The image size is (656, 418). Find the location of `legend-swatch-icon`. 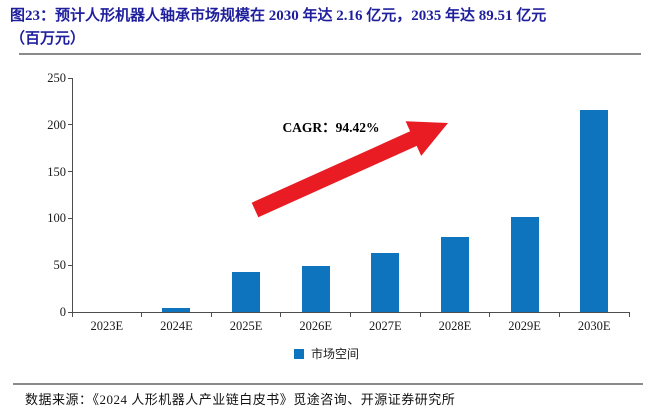

legend-swatch-icon is located at coordinates (299, 353).